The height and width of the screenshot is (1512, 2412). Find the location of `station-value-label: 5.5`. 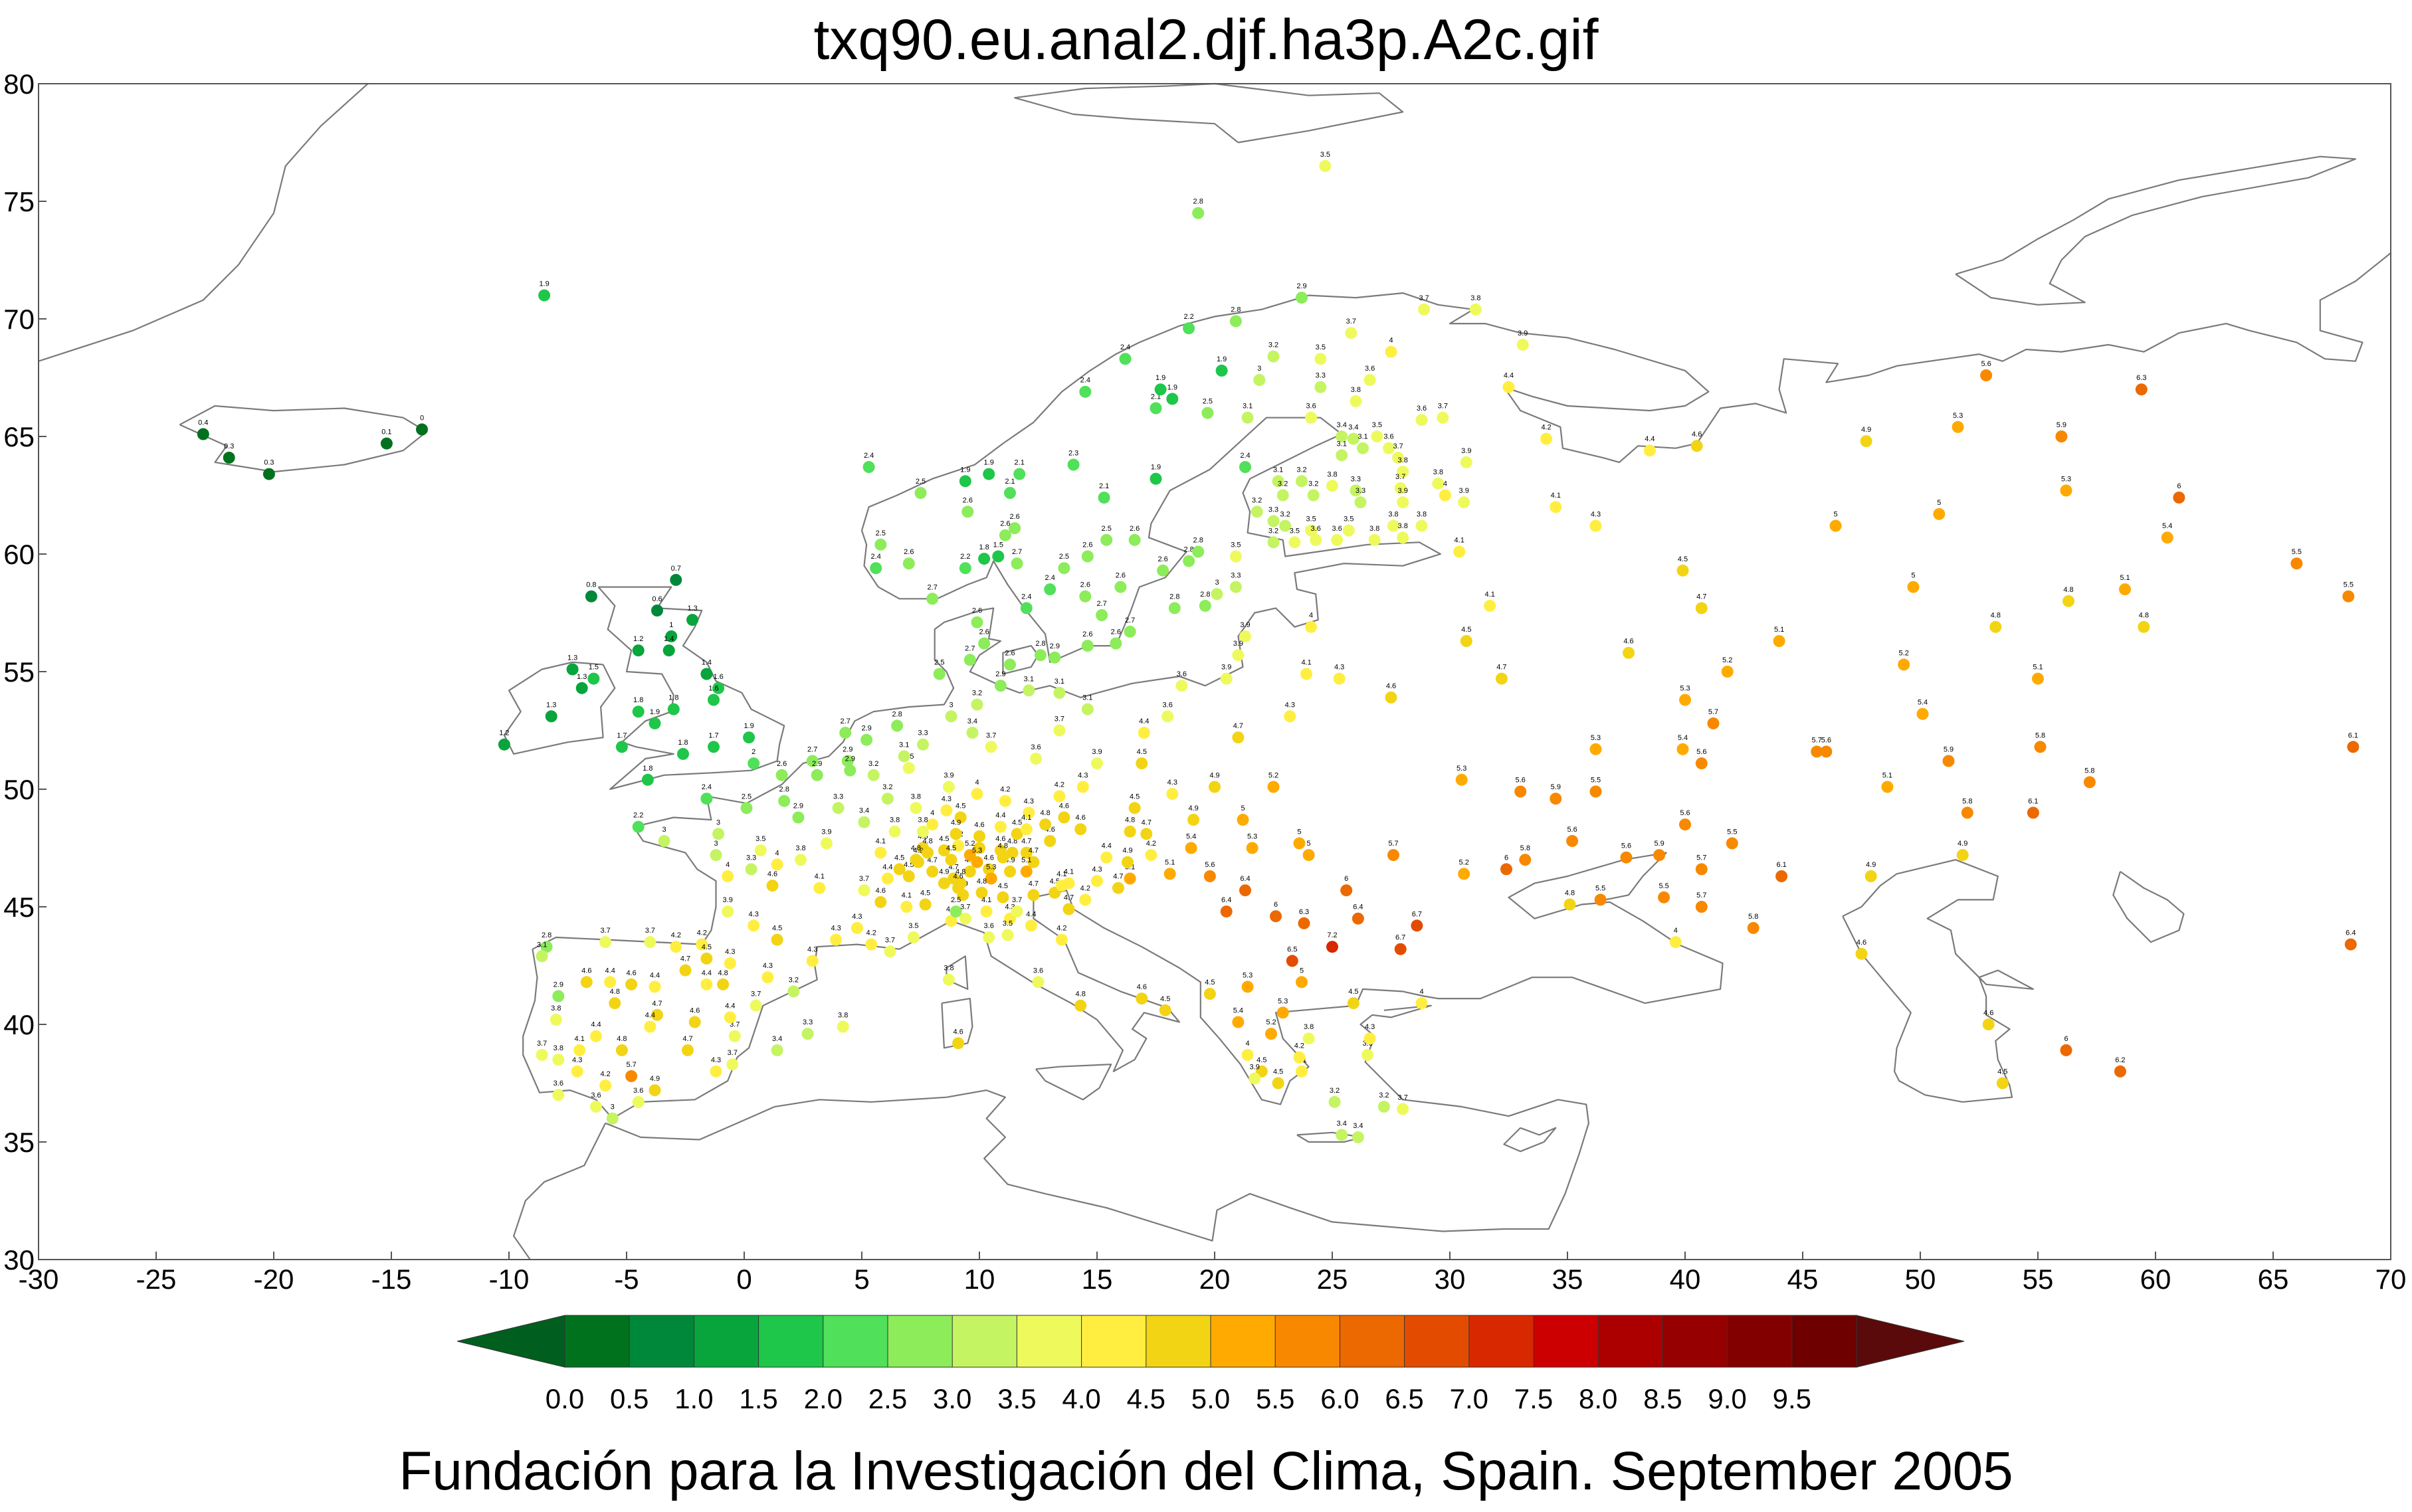

station-value-label: 5.5 is located at coordinates (2349, 585).